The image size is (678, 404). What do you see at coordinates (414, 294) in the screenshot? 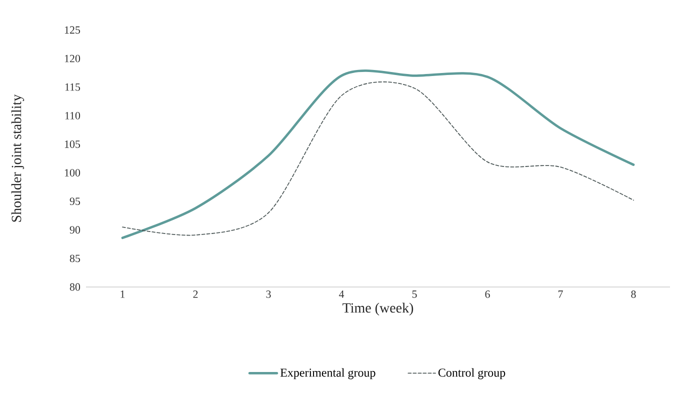
I see `x-tick-label: 5` at bounding box center [414, 294].